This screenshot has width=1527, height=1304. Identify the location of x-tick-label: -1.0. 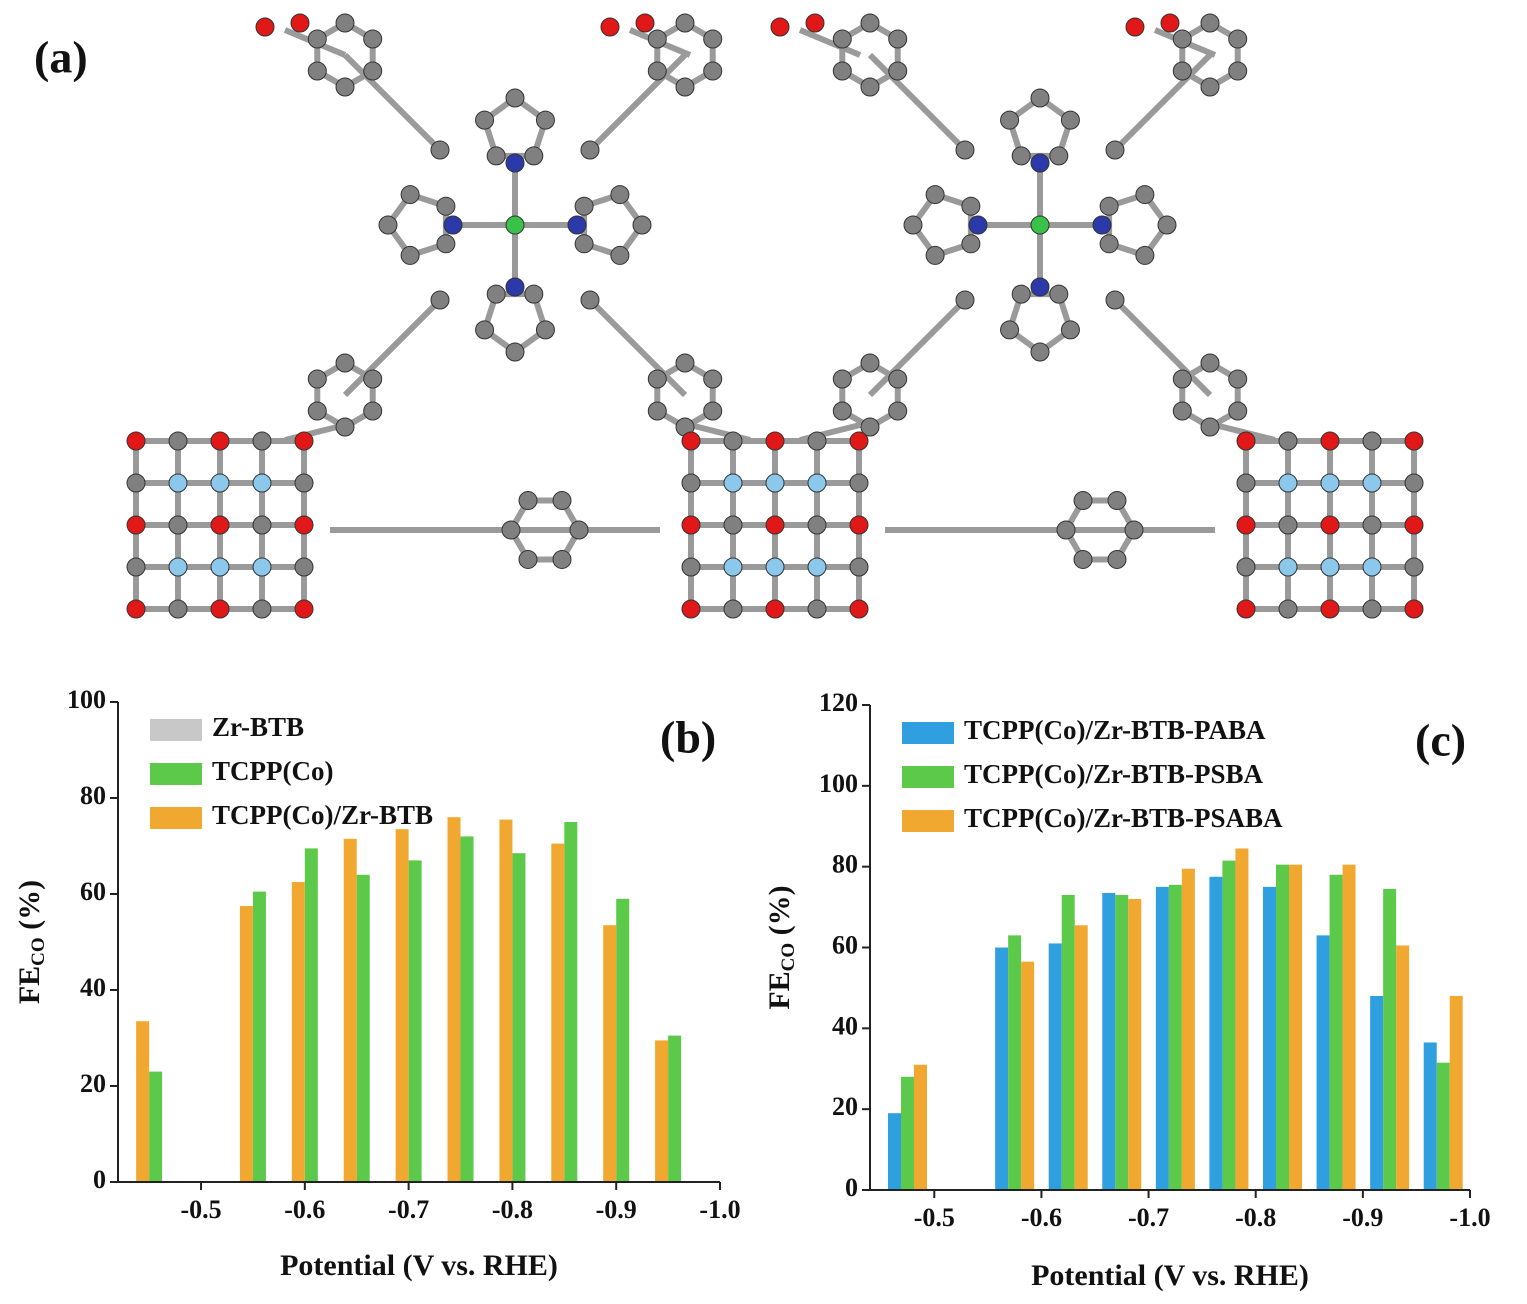
(719, 1209).